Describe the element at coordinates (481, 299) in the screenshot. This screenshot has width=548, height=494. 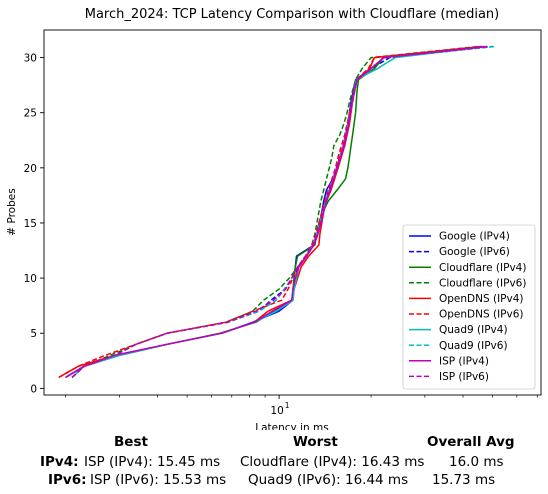
I see `legend-label: OpenDNS (IPv4)` at that location.